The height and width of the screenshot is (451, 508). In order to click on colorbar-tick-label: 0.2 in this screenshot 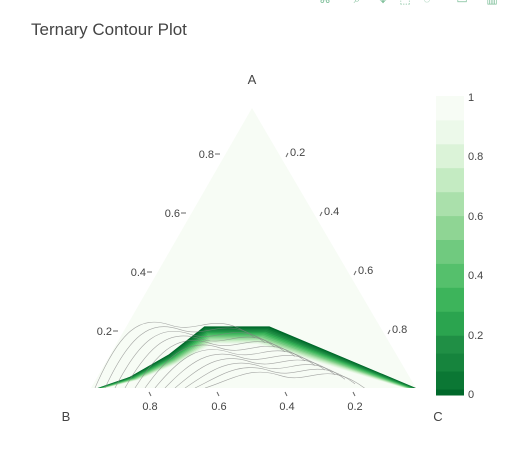, I will do `click(475, 336)`.